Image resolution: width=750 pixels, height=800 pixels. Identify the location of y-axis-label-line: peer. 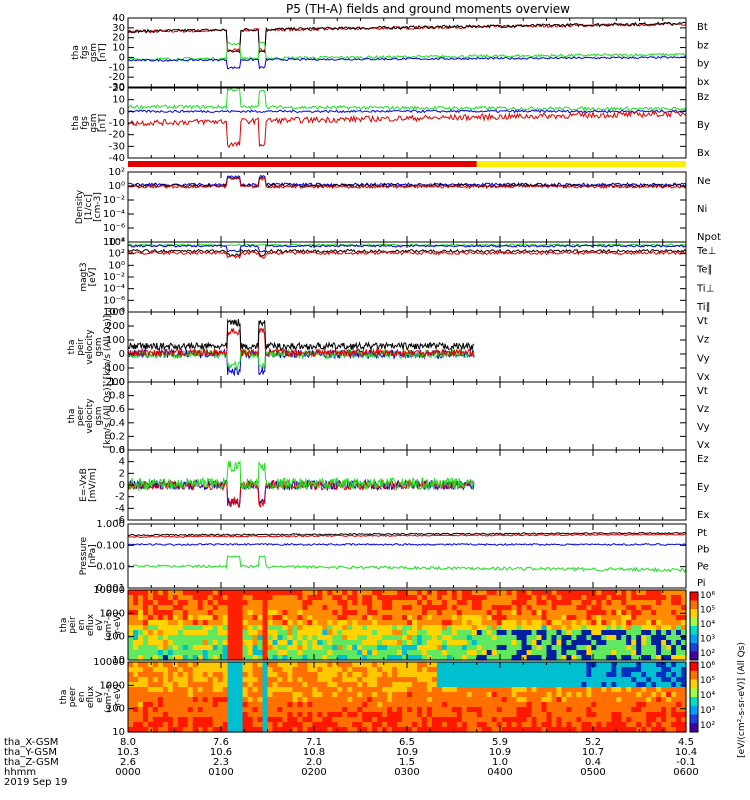
(81, 415).